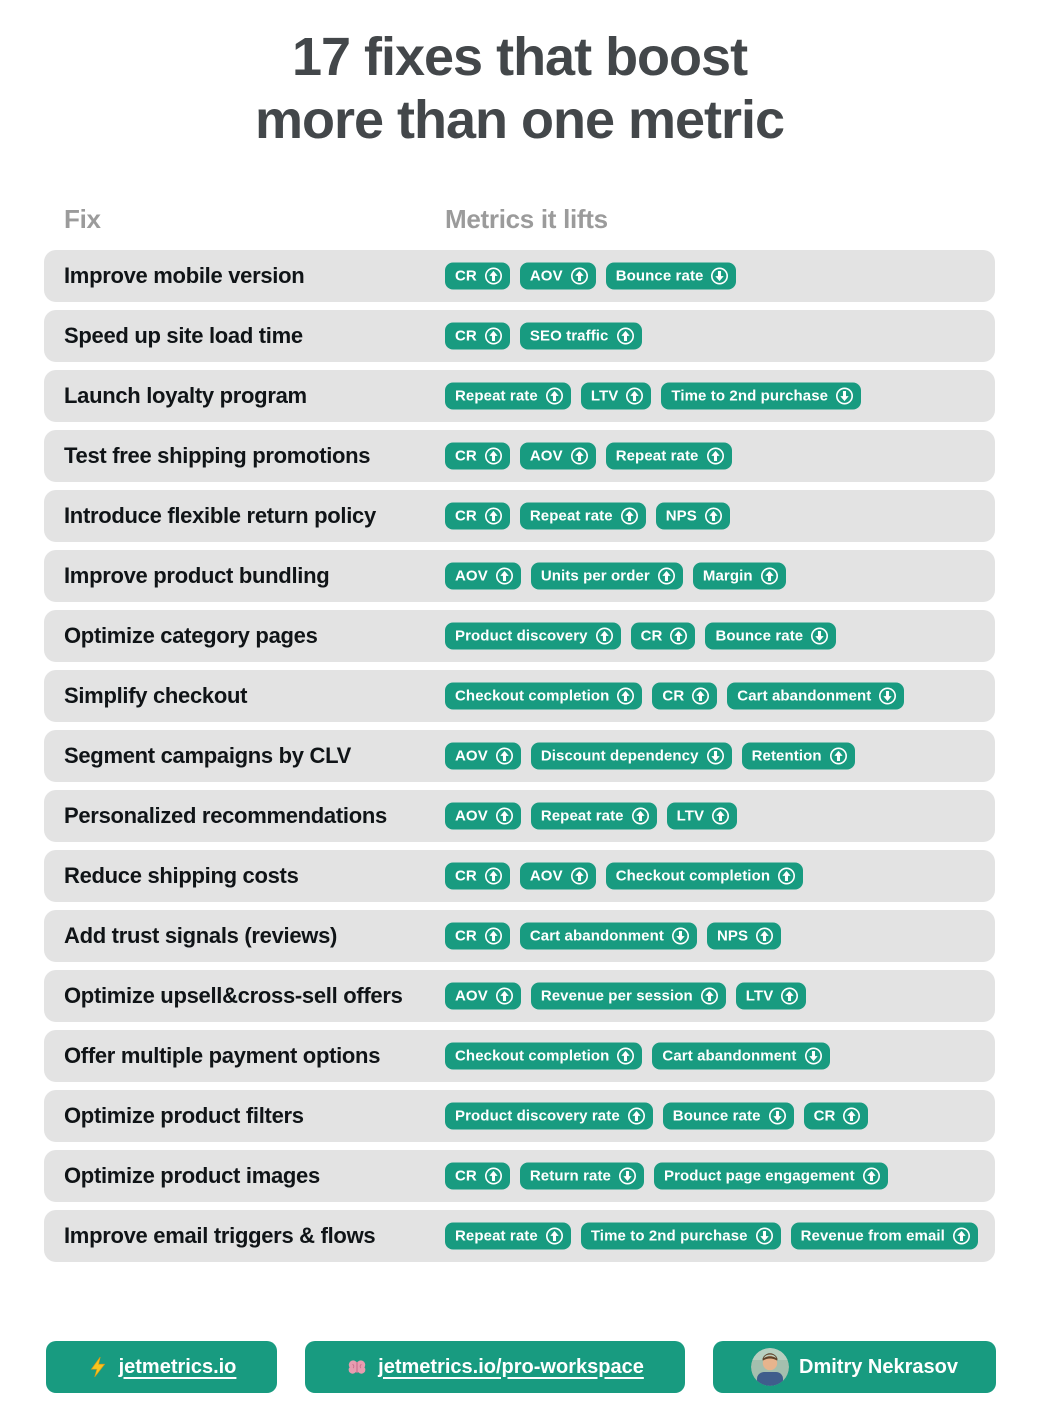 Image resolution: width=1039 pixels, height=1406 pixels. Describe the element at coordinates (653, 396) in the screenshot. I see `metric-badges: Repeat rate LTV Time to 2nd purchase` at that location.